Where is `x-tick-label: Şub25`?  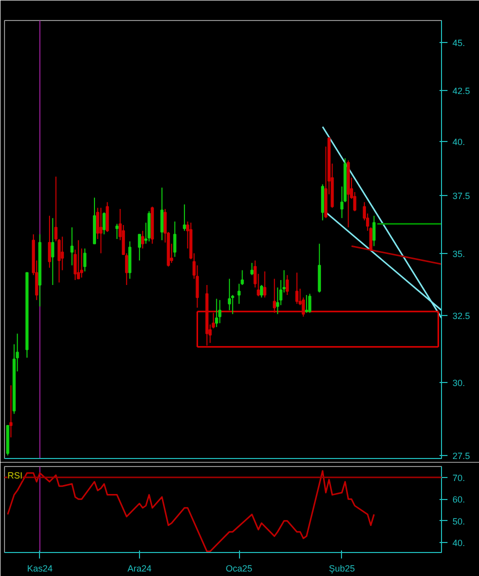
x-tick-label: Şub25 is located at coordinates (341, 569).